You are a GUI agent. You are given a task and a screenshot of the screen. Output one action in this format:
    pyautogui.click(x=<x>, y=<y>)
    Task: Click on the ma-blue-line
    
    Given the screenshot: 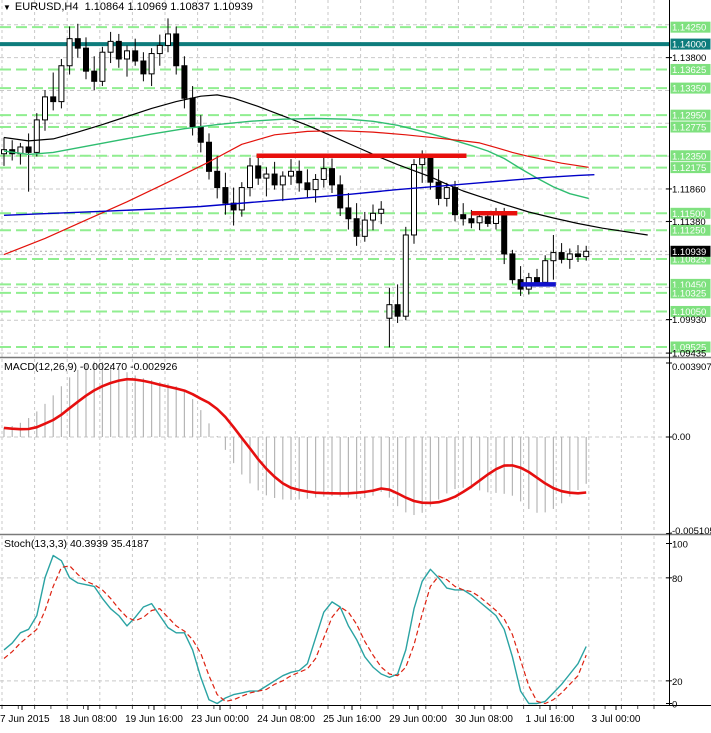 What is the action you would take?
    pyautogui.click(x=299, y=195)
    